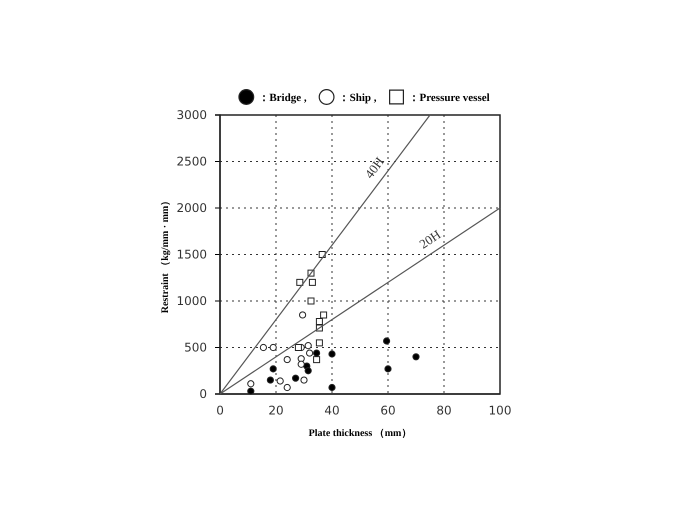 This screenshot has width=697, height=526. I want to click on y-tick-label: 1000, so click(191, 301).